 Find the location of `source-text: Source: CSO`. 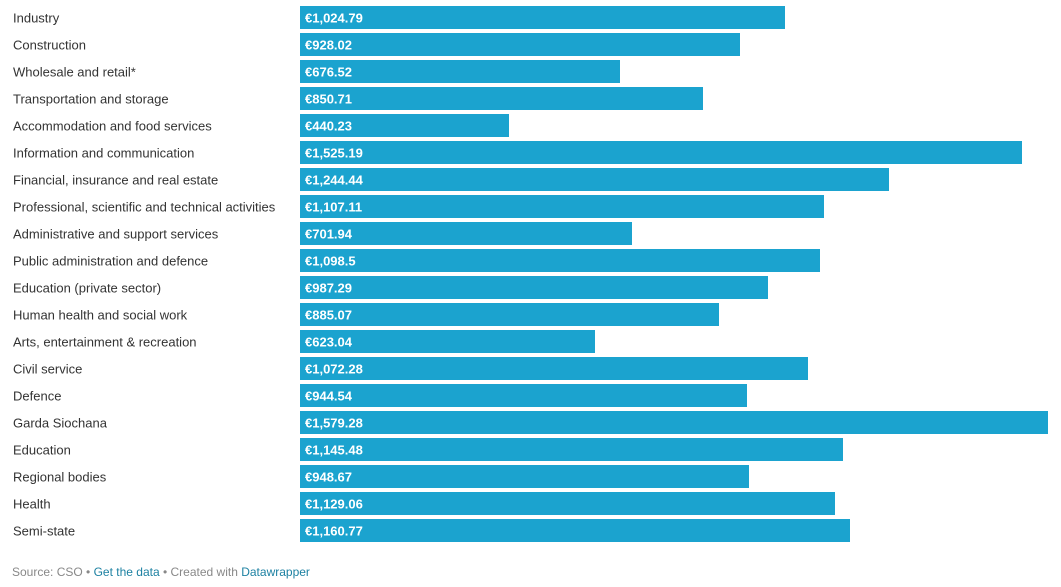

source-text: Source: CSO is located at coordinates (47, 572).